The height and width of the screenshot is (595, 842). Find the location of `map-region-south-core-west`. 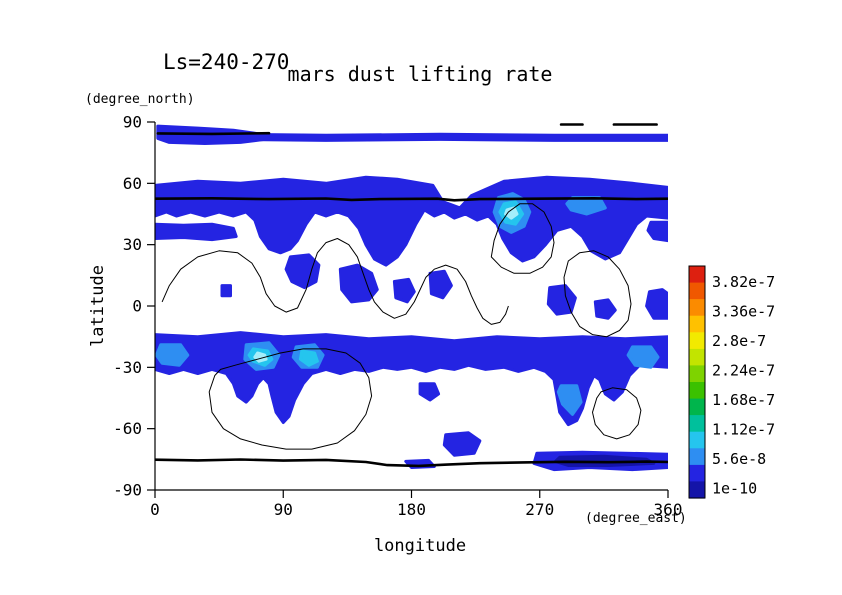

map-region-south-core-west is located at coordinates (172, 355).